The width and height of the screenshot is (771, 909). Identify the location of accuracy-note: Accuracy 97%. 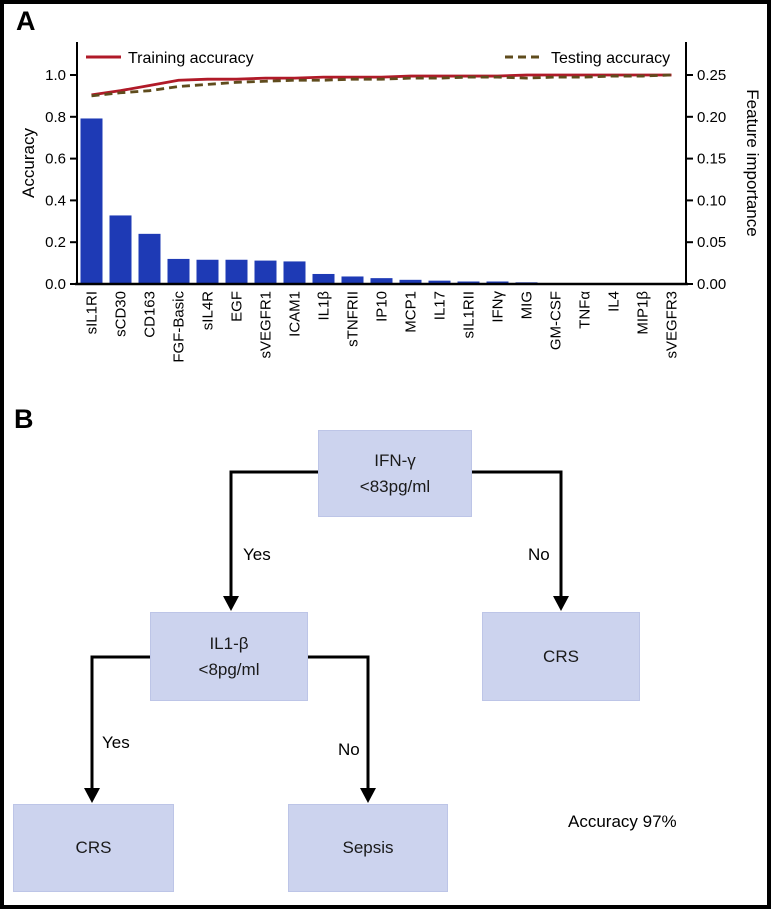
(622, 821).